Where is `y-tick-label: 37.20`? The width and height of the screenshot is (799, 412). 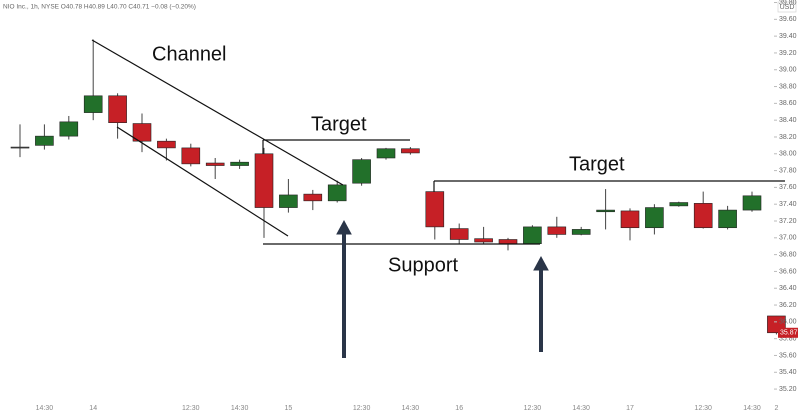 y-tick-label: 37.20 is located at coordinates (788, 221).